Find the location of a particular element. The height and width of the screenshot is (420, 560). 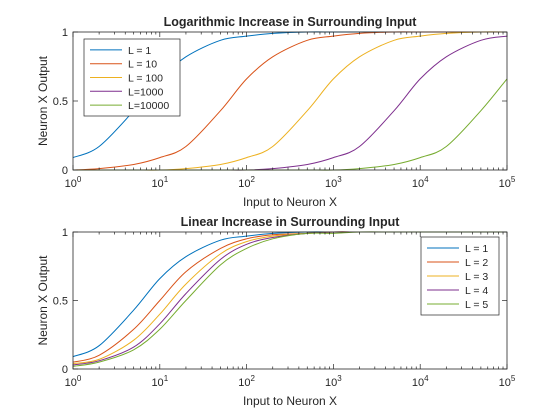

legend-label-3: L = 100 is located at coordinates (145, 79).